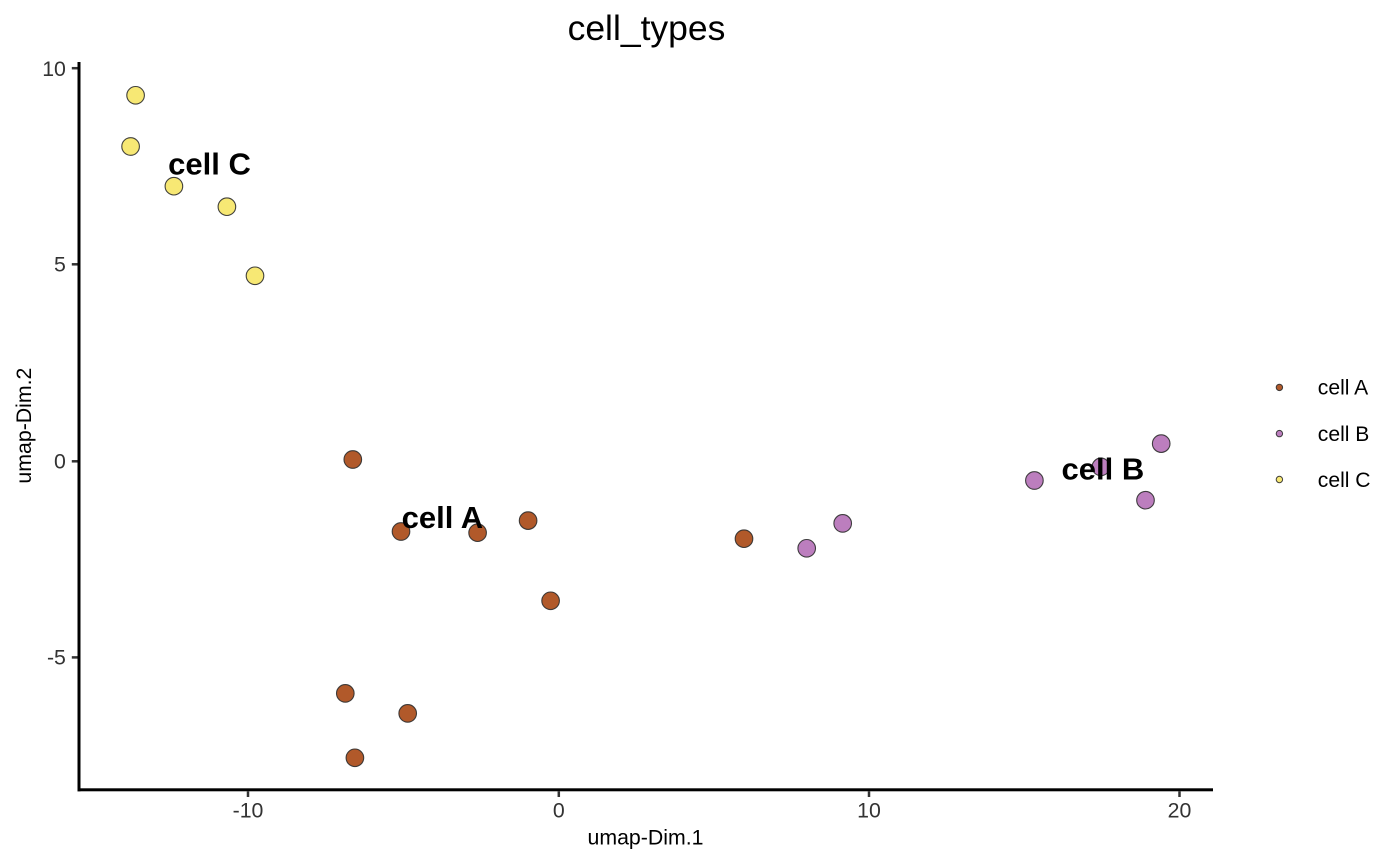  Describe the element at coordinates (24, 426) in the screenshot. I see `svg-text: umap-Dim.2` at that location.